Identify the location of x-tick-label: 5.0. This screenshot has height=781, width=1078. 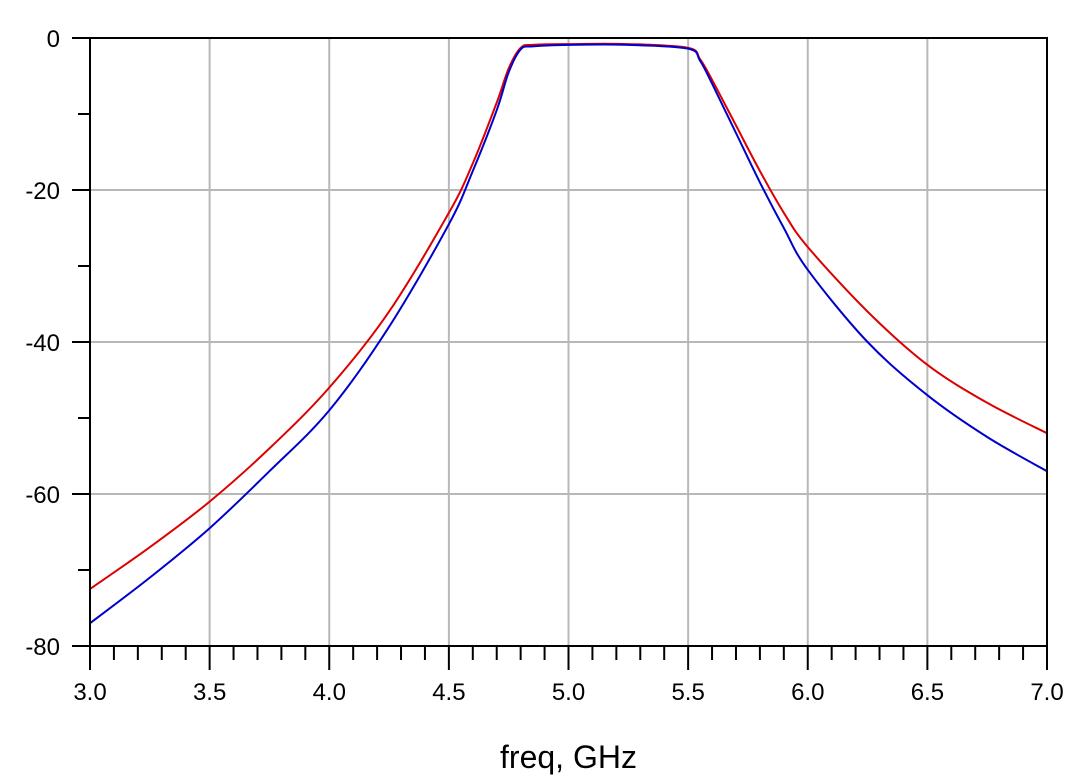
(568, 692).